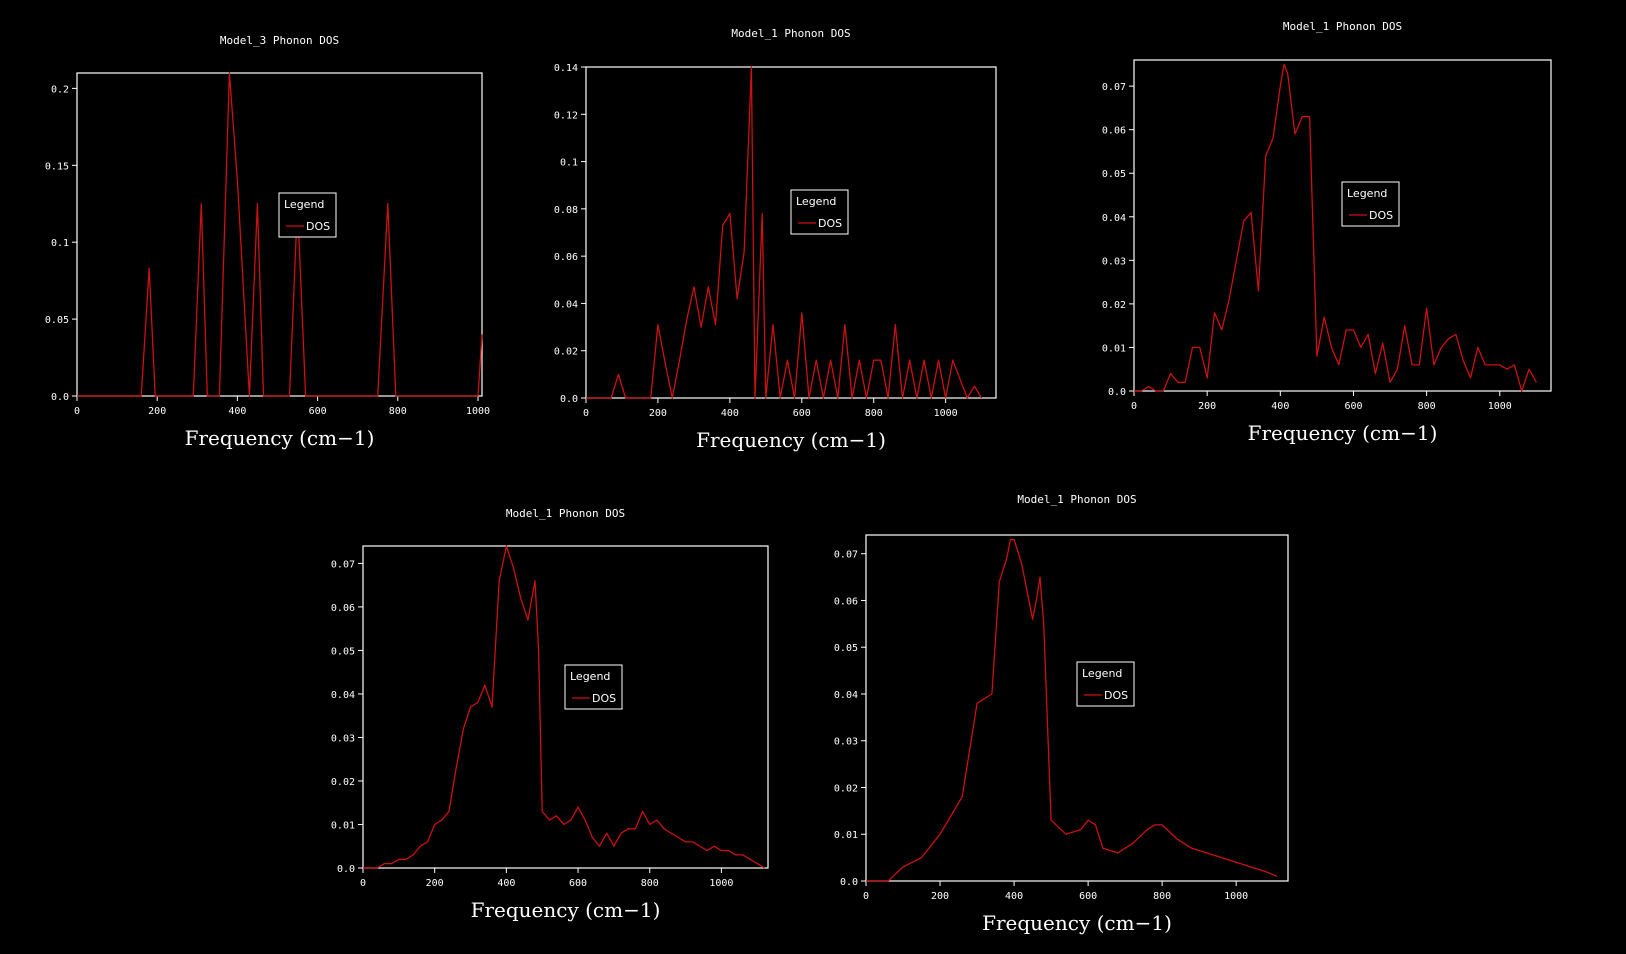 The image size is (1626, 954). Describe the element at coordinates (60, 89) in the screenshot. I see `y-tick-label: 0.2` at that location.